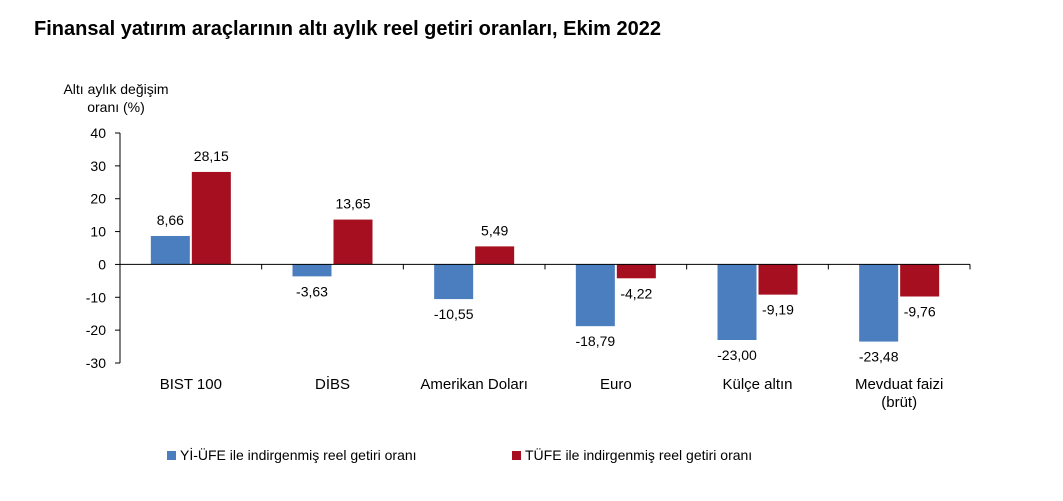 The image size is (1063, 501). What do you see at coordinates (920, 311) in the screenshot?
I see `data-label: -9,76` at bounding box center [920, 311].